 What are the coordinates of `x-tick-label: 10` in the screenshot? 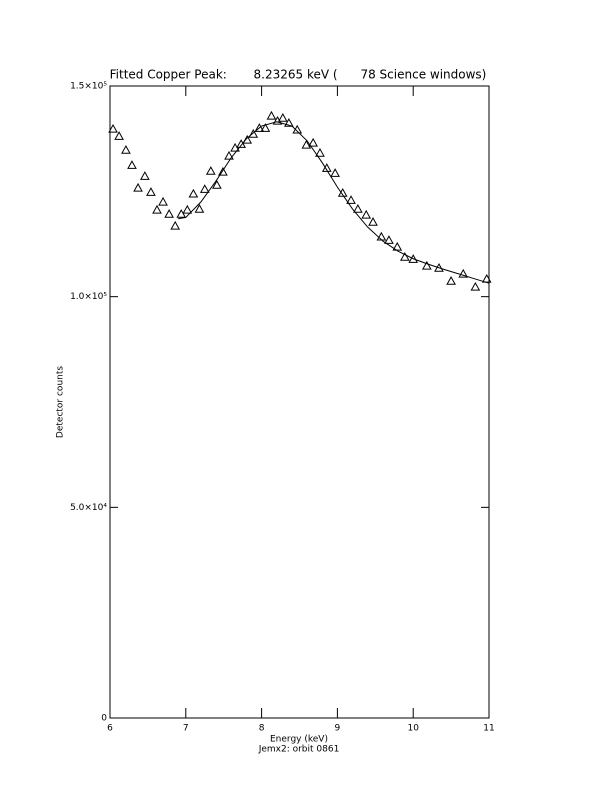 It's located at (413, 729).